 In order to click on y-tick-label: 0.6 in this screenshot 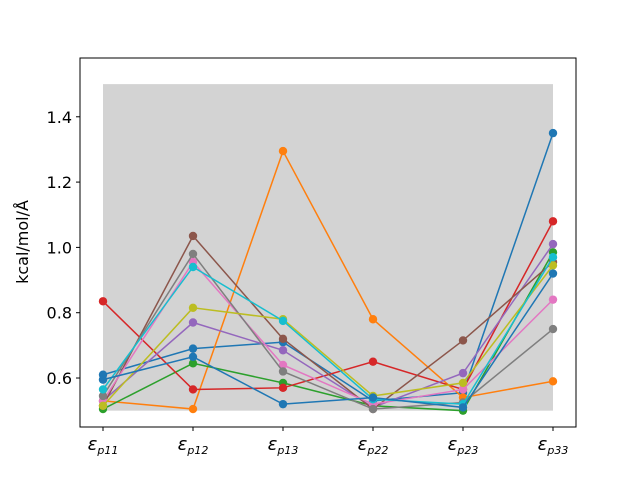, I will do `click(59, 378)`.